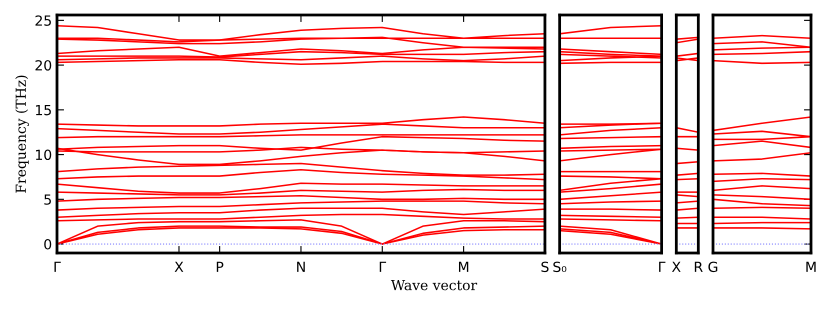 The width and height of the screenshot is (833, 310). I want to click on x-axis-title: Wave vector, so click(434, 285).